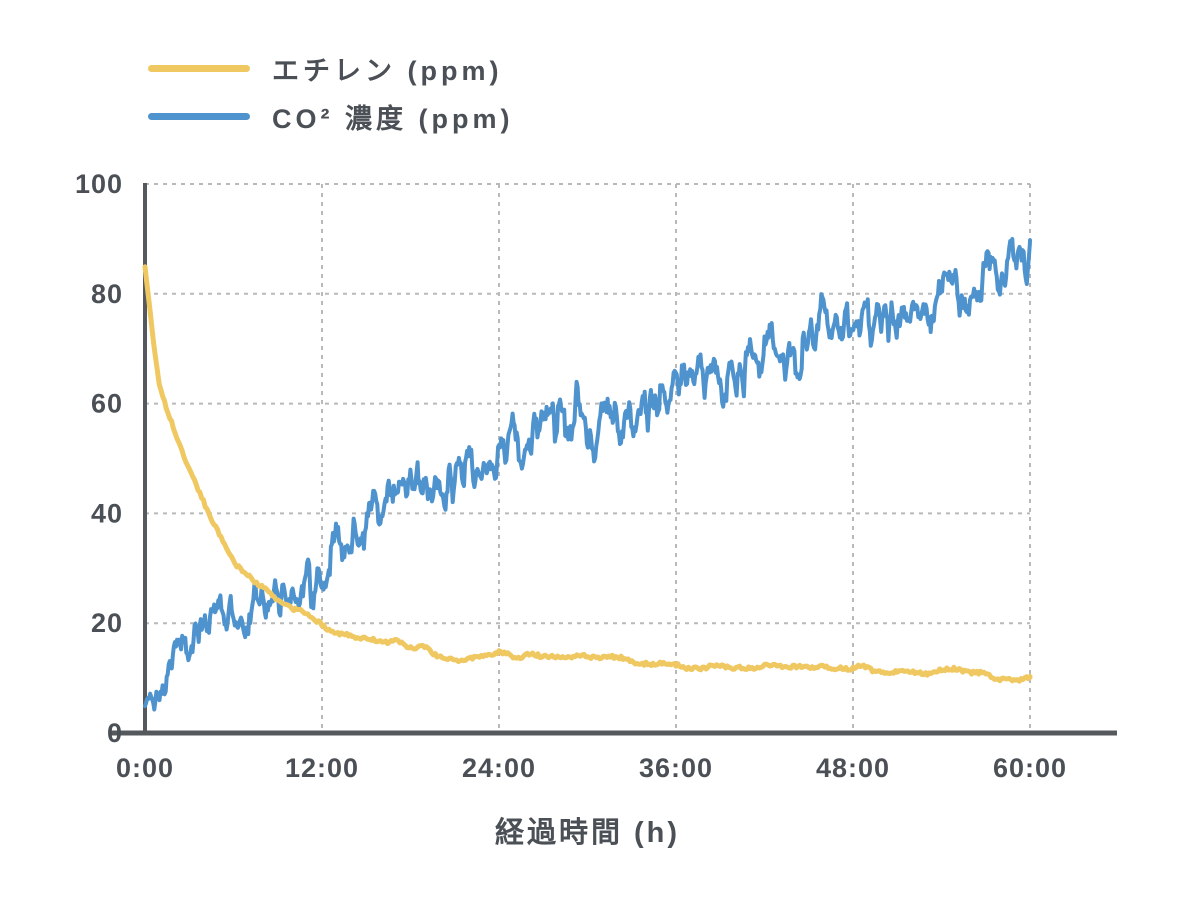  Describe the element at coordinates (322, 768) in the screenshot. I see `x-axis-tick-label: 12:00` at that location.